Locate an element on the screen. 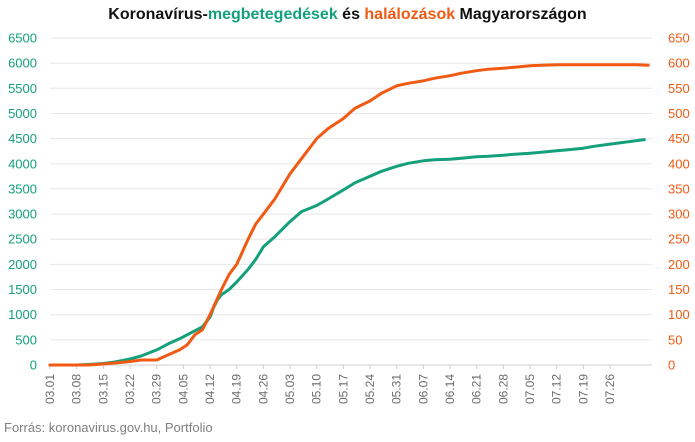  y-left-tick-label: 3500 is located at coordinates (22, 188).